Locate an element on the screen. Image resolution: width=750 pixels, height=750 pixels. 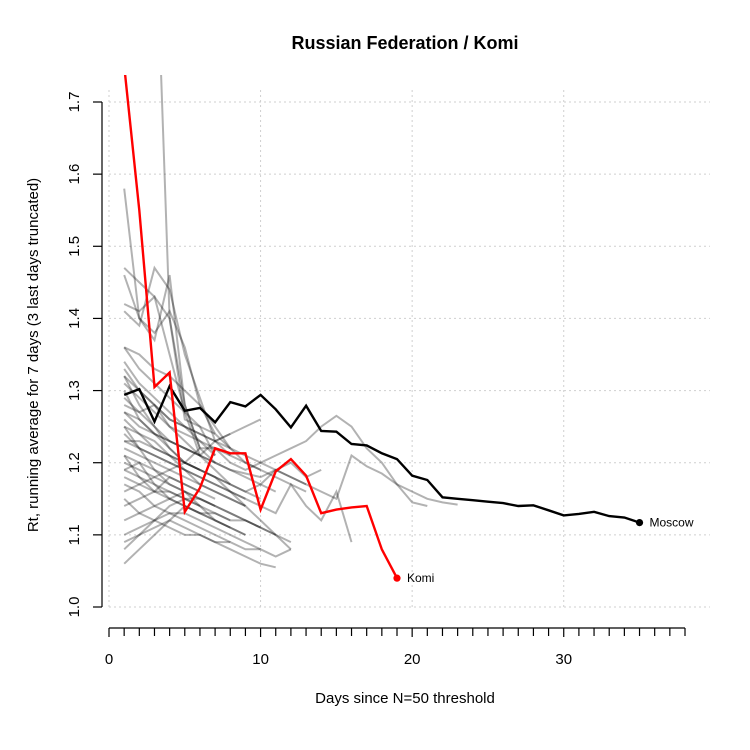
y-tick-label: 1.2 is located at coordinates (74, 462).